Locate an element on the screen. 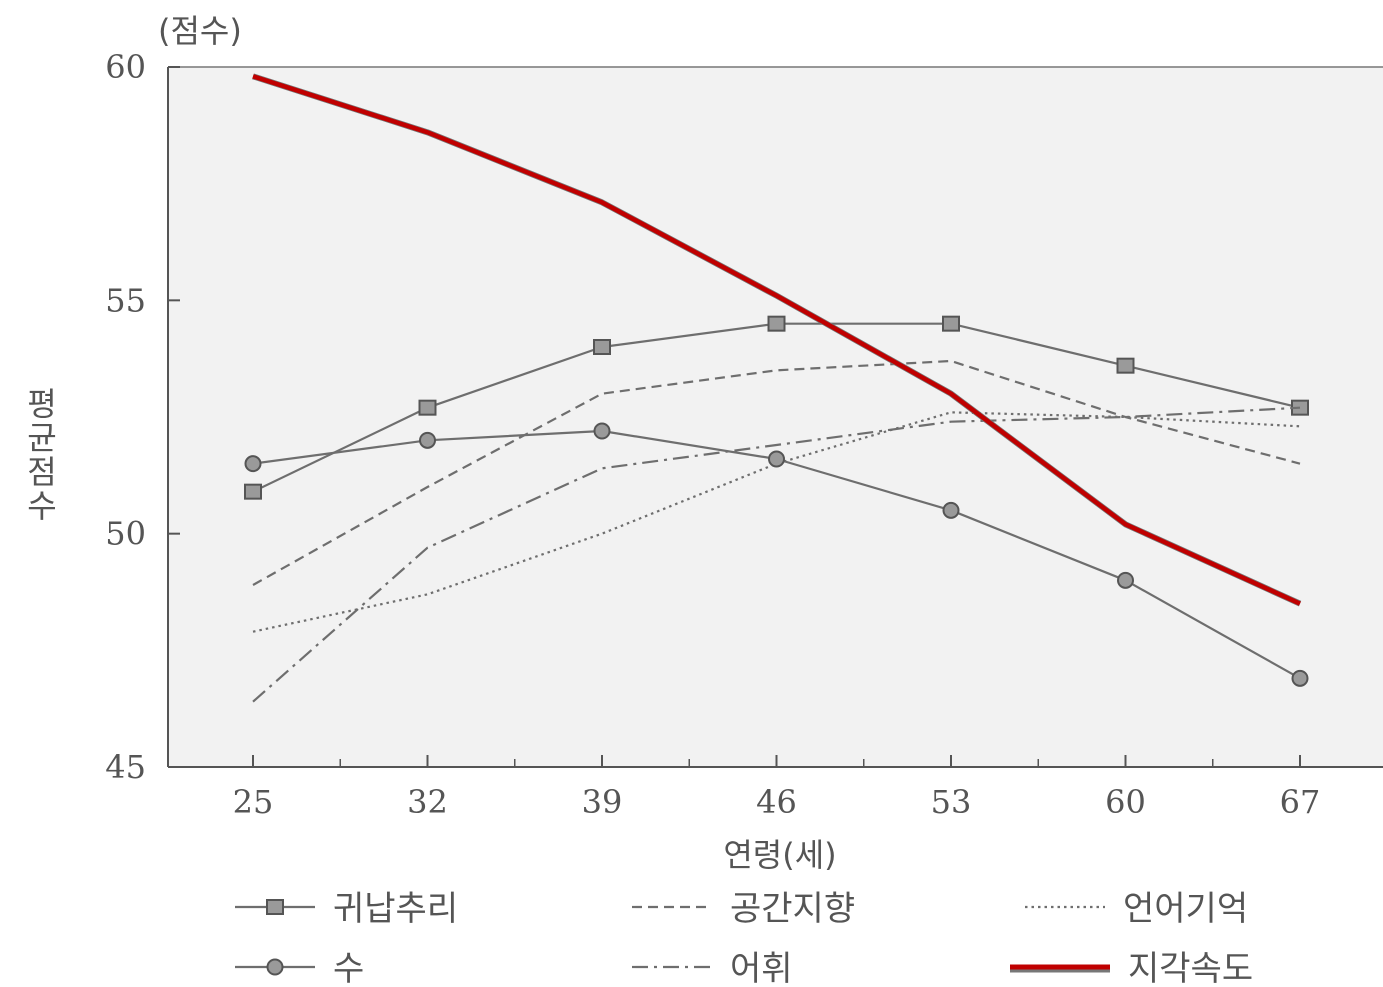 The width and height of the screenshot is (1383, 987). legend-item: 어휘 is located at coordinates (712, 968).